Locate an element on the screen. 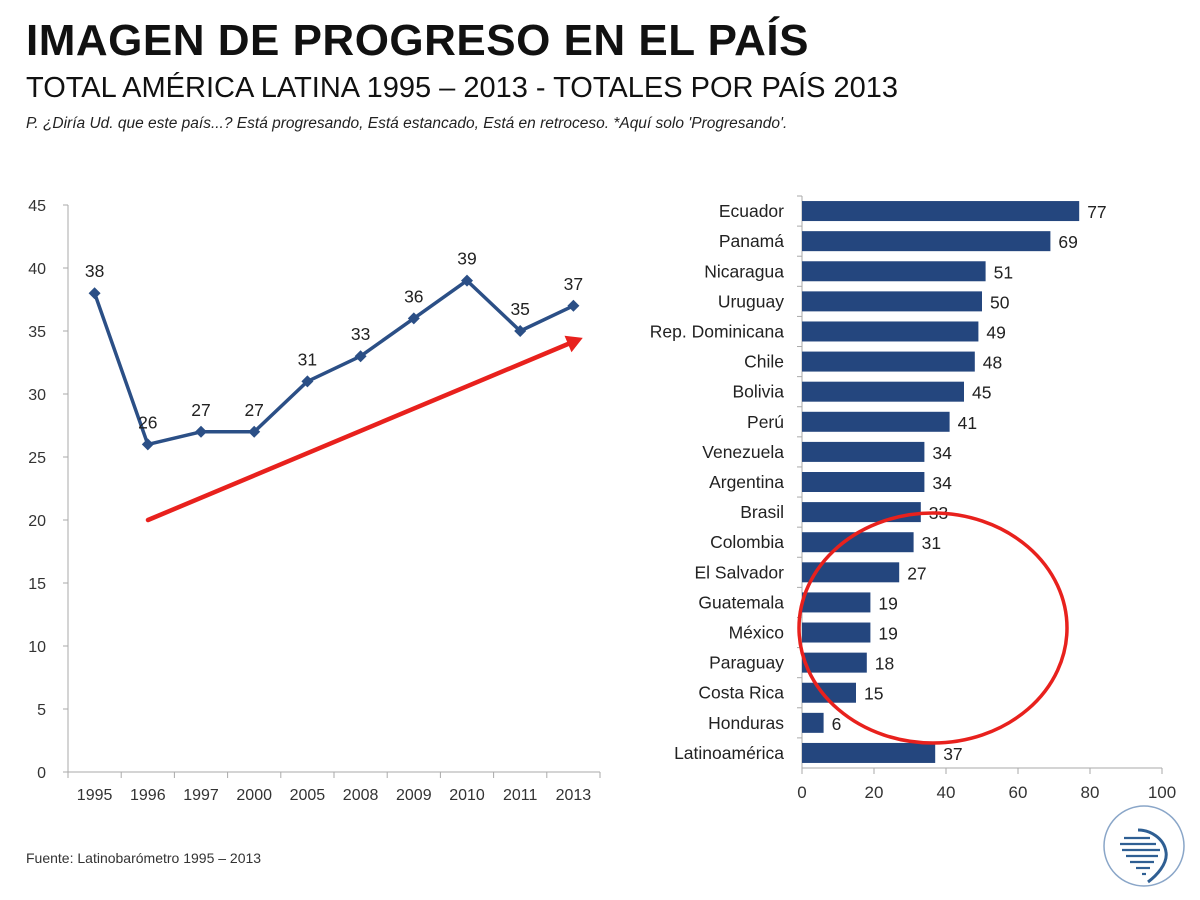 The image size is (1200, 900). data-label: 26 is located at coordinates (147, 422).